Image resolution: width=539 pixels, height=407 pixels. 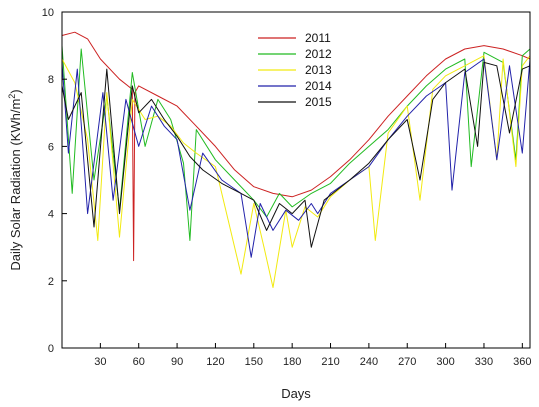 What do you see at coordinates (139, 362) in the screenshot?
I see `x-tick-label-1: 60` at bounding box center [139, 362].